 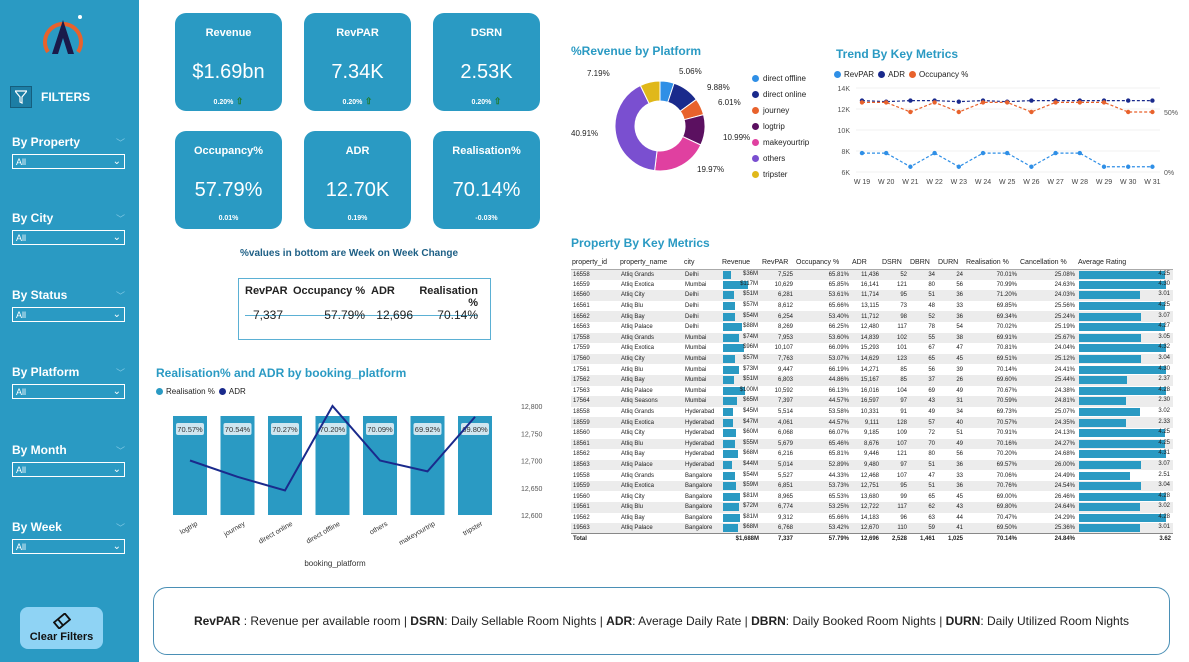 What do you see at coordinates (1006, 517) in the screenshot?
I see `table-cell: 70.47%` at bounding box center [1006, 517].